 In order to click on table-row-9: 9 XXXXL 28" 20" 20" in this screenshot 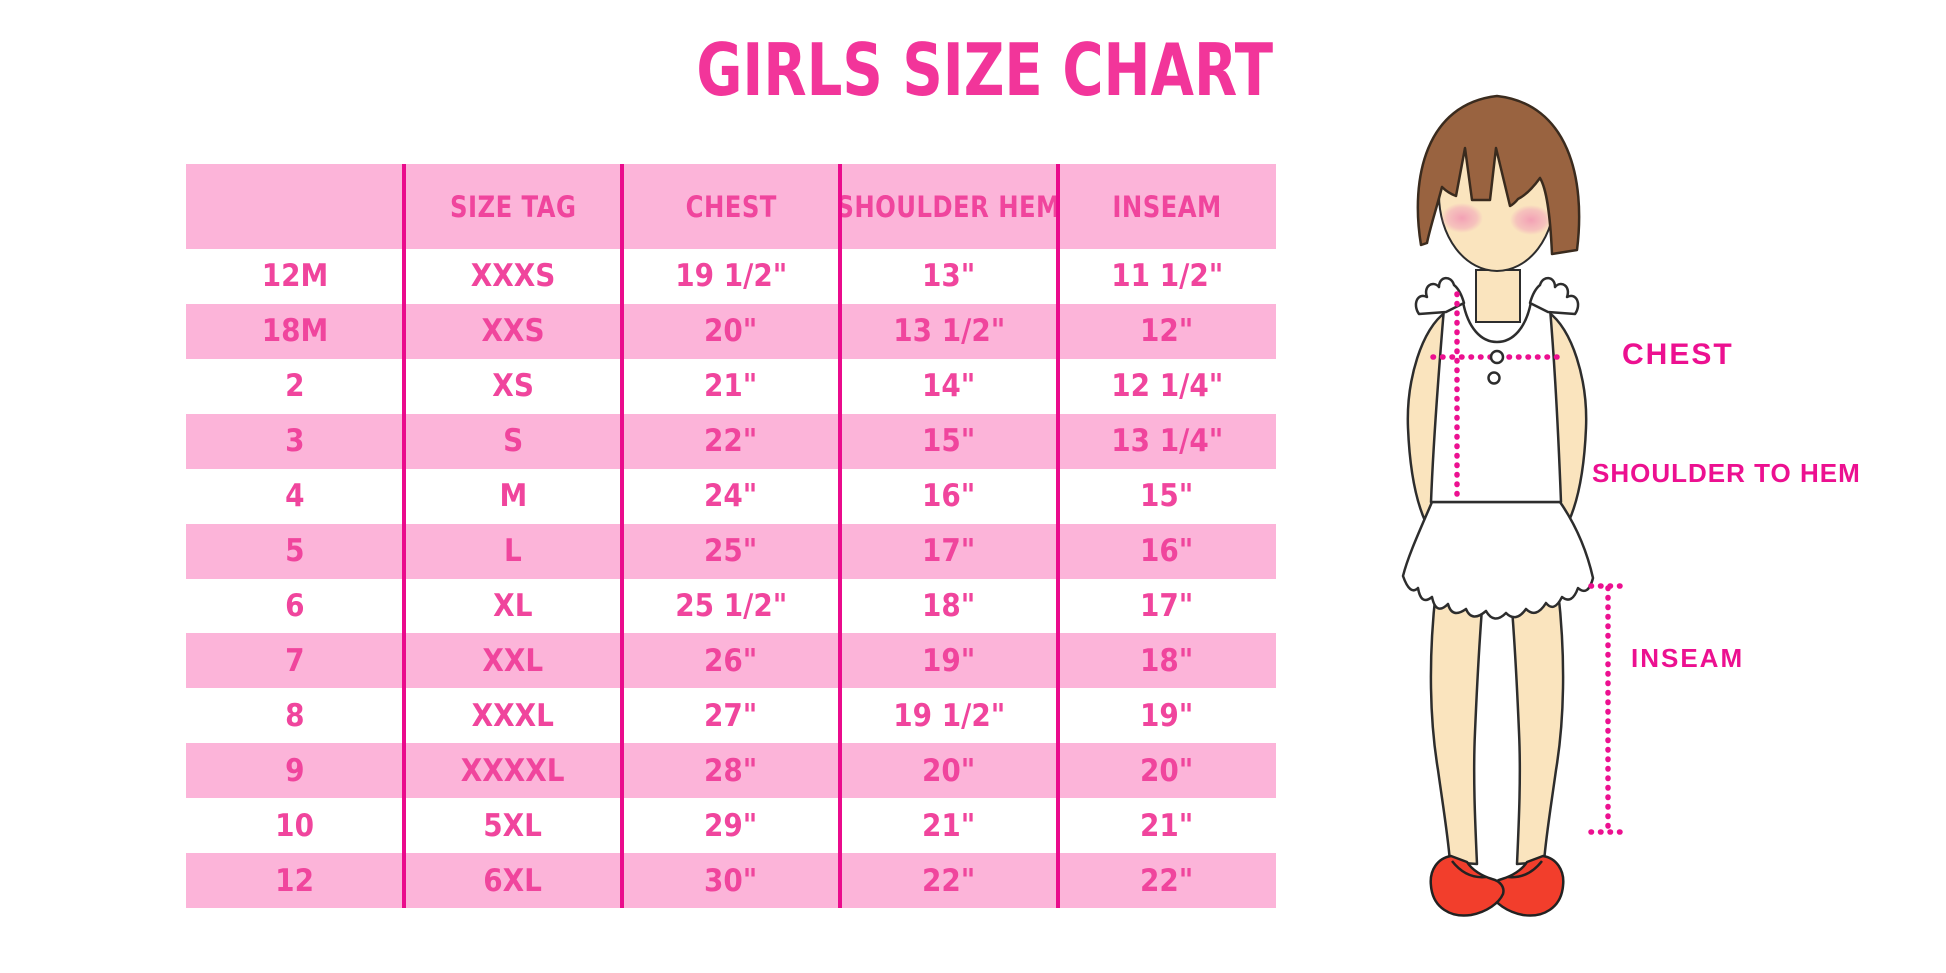, I will do `click(731, 771)`.